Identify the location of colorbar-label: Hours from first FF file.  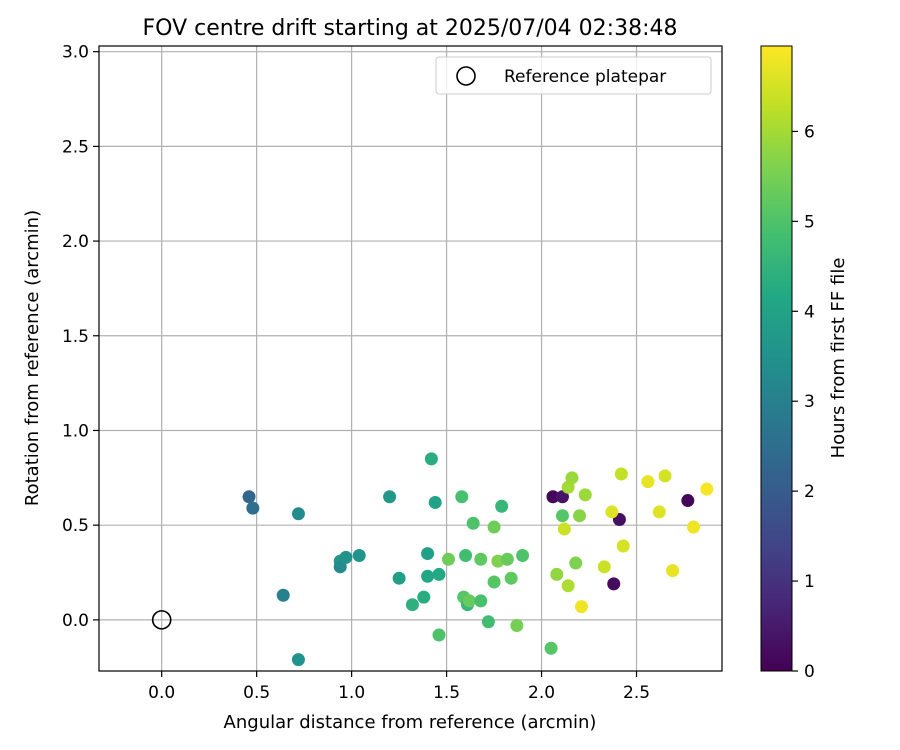
(838, 358).